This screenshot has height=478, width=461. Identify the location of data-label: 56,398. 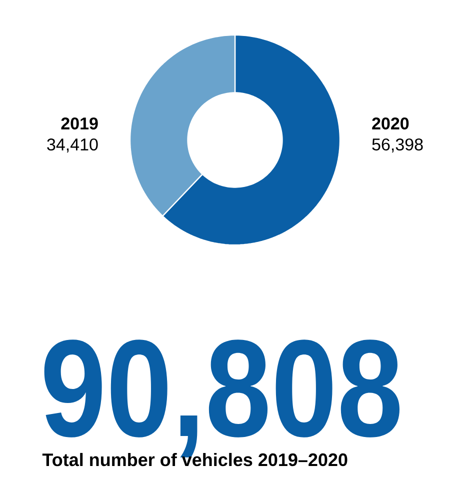
(397, 145).